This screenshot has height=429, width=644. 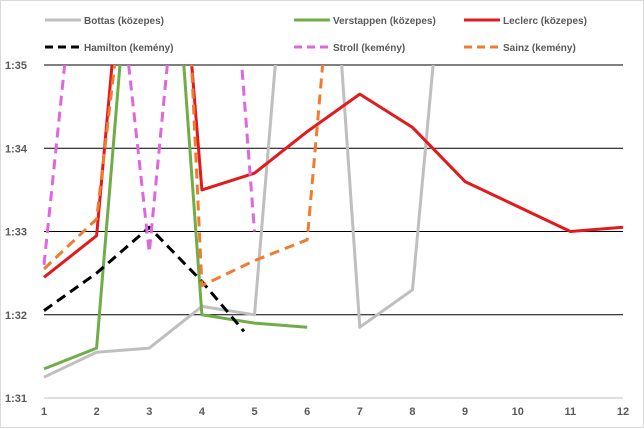 I want to click on x-tick-label: 8, so click(x=412, y=412).